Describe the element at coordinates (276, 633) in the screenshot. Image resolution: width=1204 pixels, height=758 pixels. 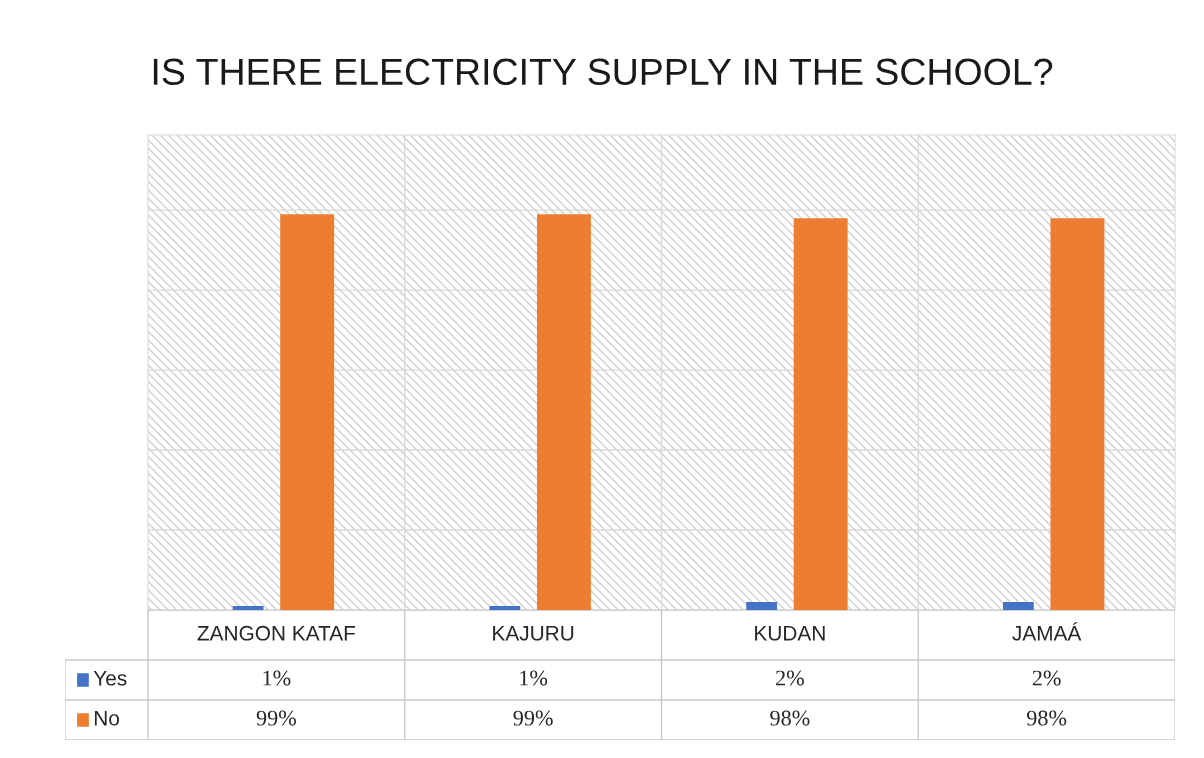
I see `x-tick-label: ZANGON KATAF` at that location.